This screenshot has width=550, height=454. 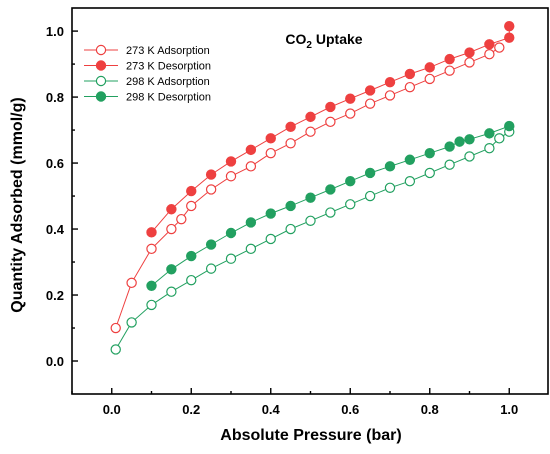 I want to click on y-tick-label: 0.4, so click(x=55, y=229).